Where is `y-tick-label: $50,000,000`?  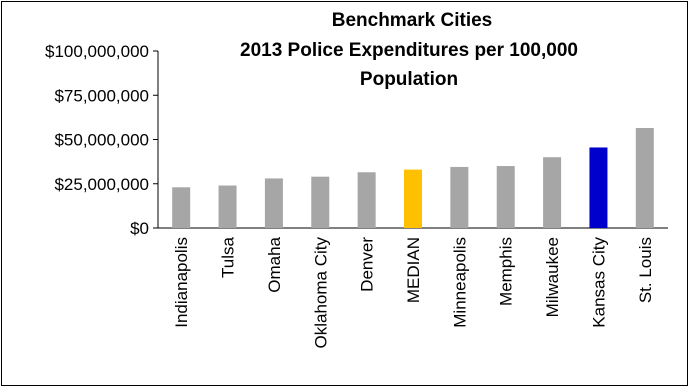 y-tick-label: $50,000,000 is located at coordinates (101, 140).